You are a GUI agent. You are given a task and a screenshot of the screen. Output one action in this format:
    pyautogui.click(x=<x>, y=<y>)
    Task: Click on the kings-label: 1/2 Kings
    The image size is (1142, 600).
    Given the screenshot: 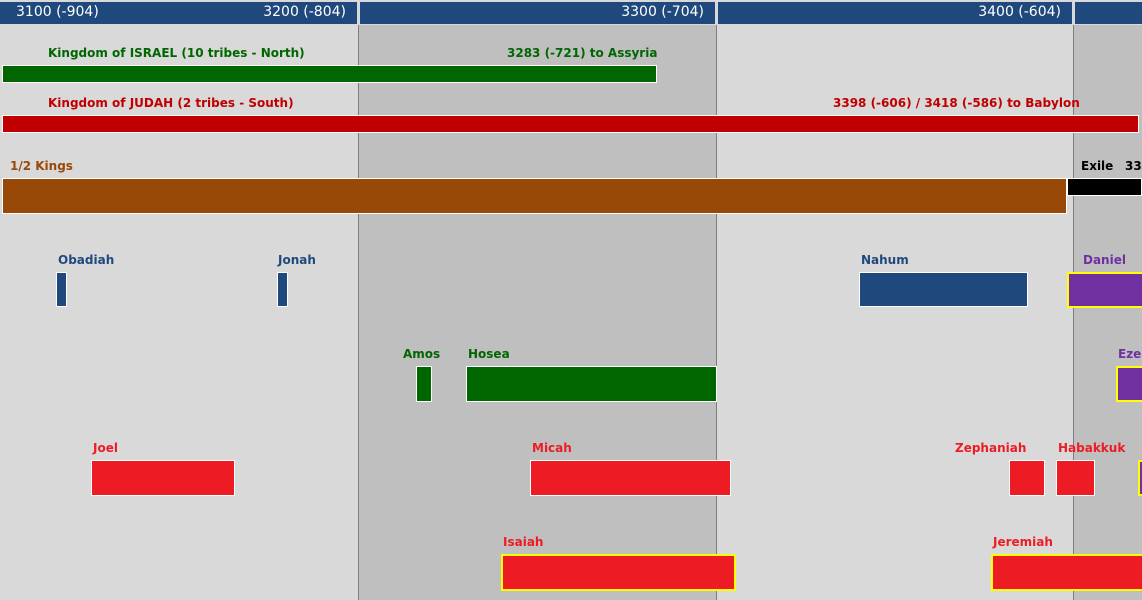 What is the action you would take?
    pyautogui.click(x=41, y=166)
    